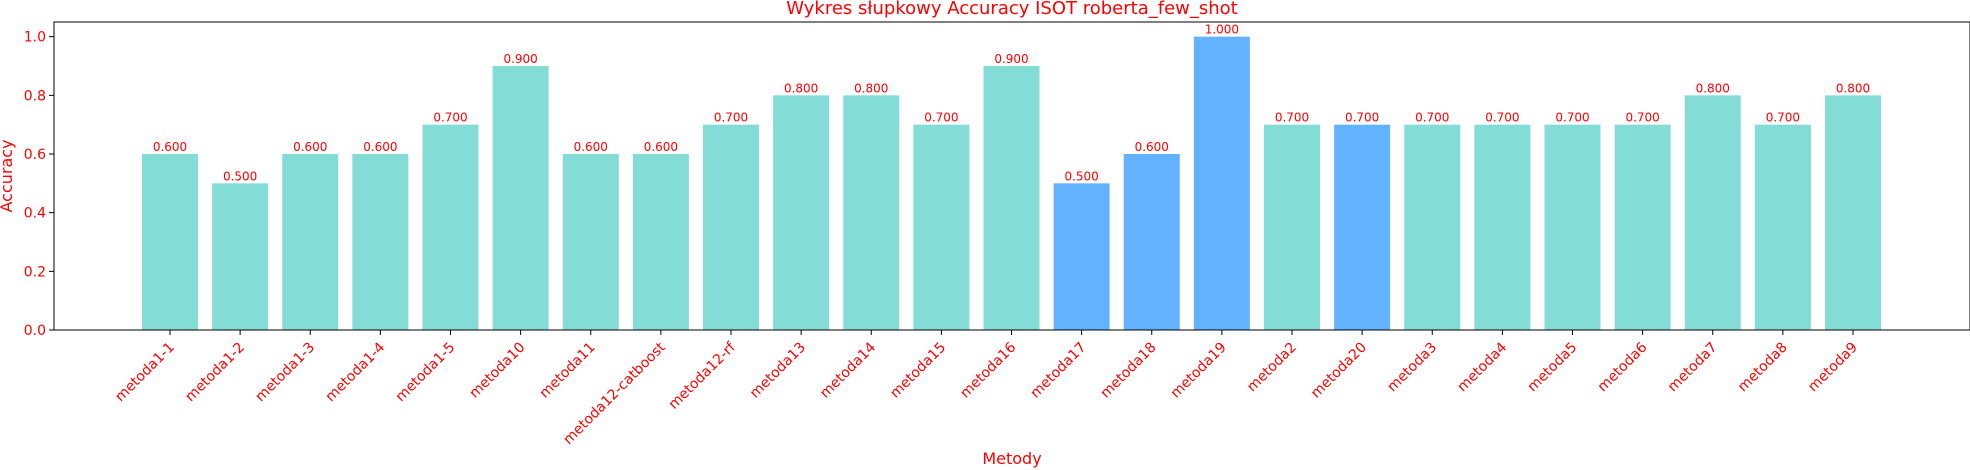 This screenshot has height=470, width=1970. Describe the element at coordinates (1483, 367) in the screenshot. I see `x-tick-label-metoda4: metoda4` at that location.